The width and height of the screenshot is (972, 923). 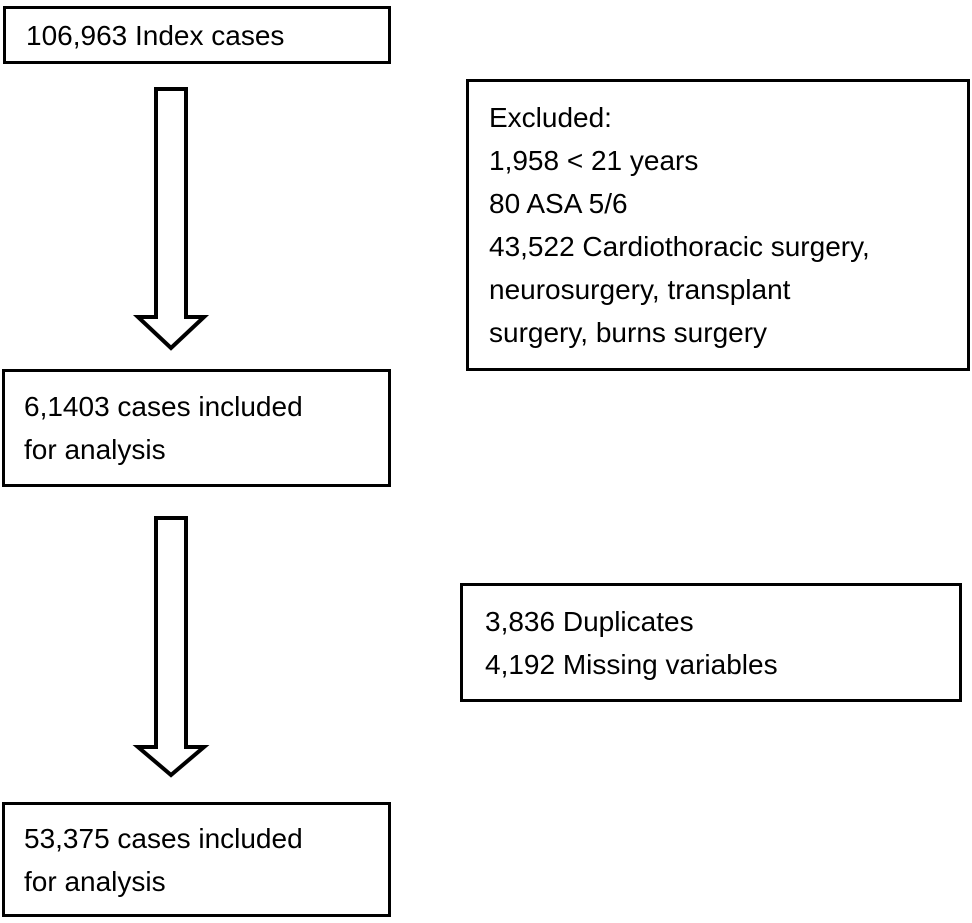 What do you see at coordinates (711, 642) in the screenshot?
I see `node-exclusion-second: 3,836 Duplicates 4,192 Missing variables` at bounding box center [711, 642].